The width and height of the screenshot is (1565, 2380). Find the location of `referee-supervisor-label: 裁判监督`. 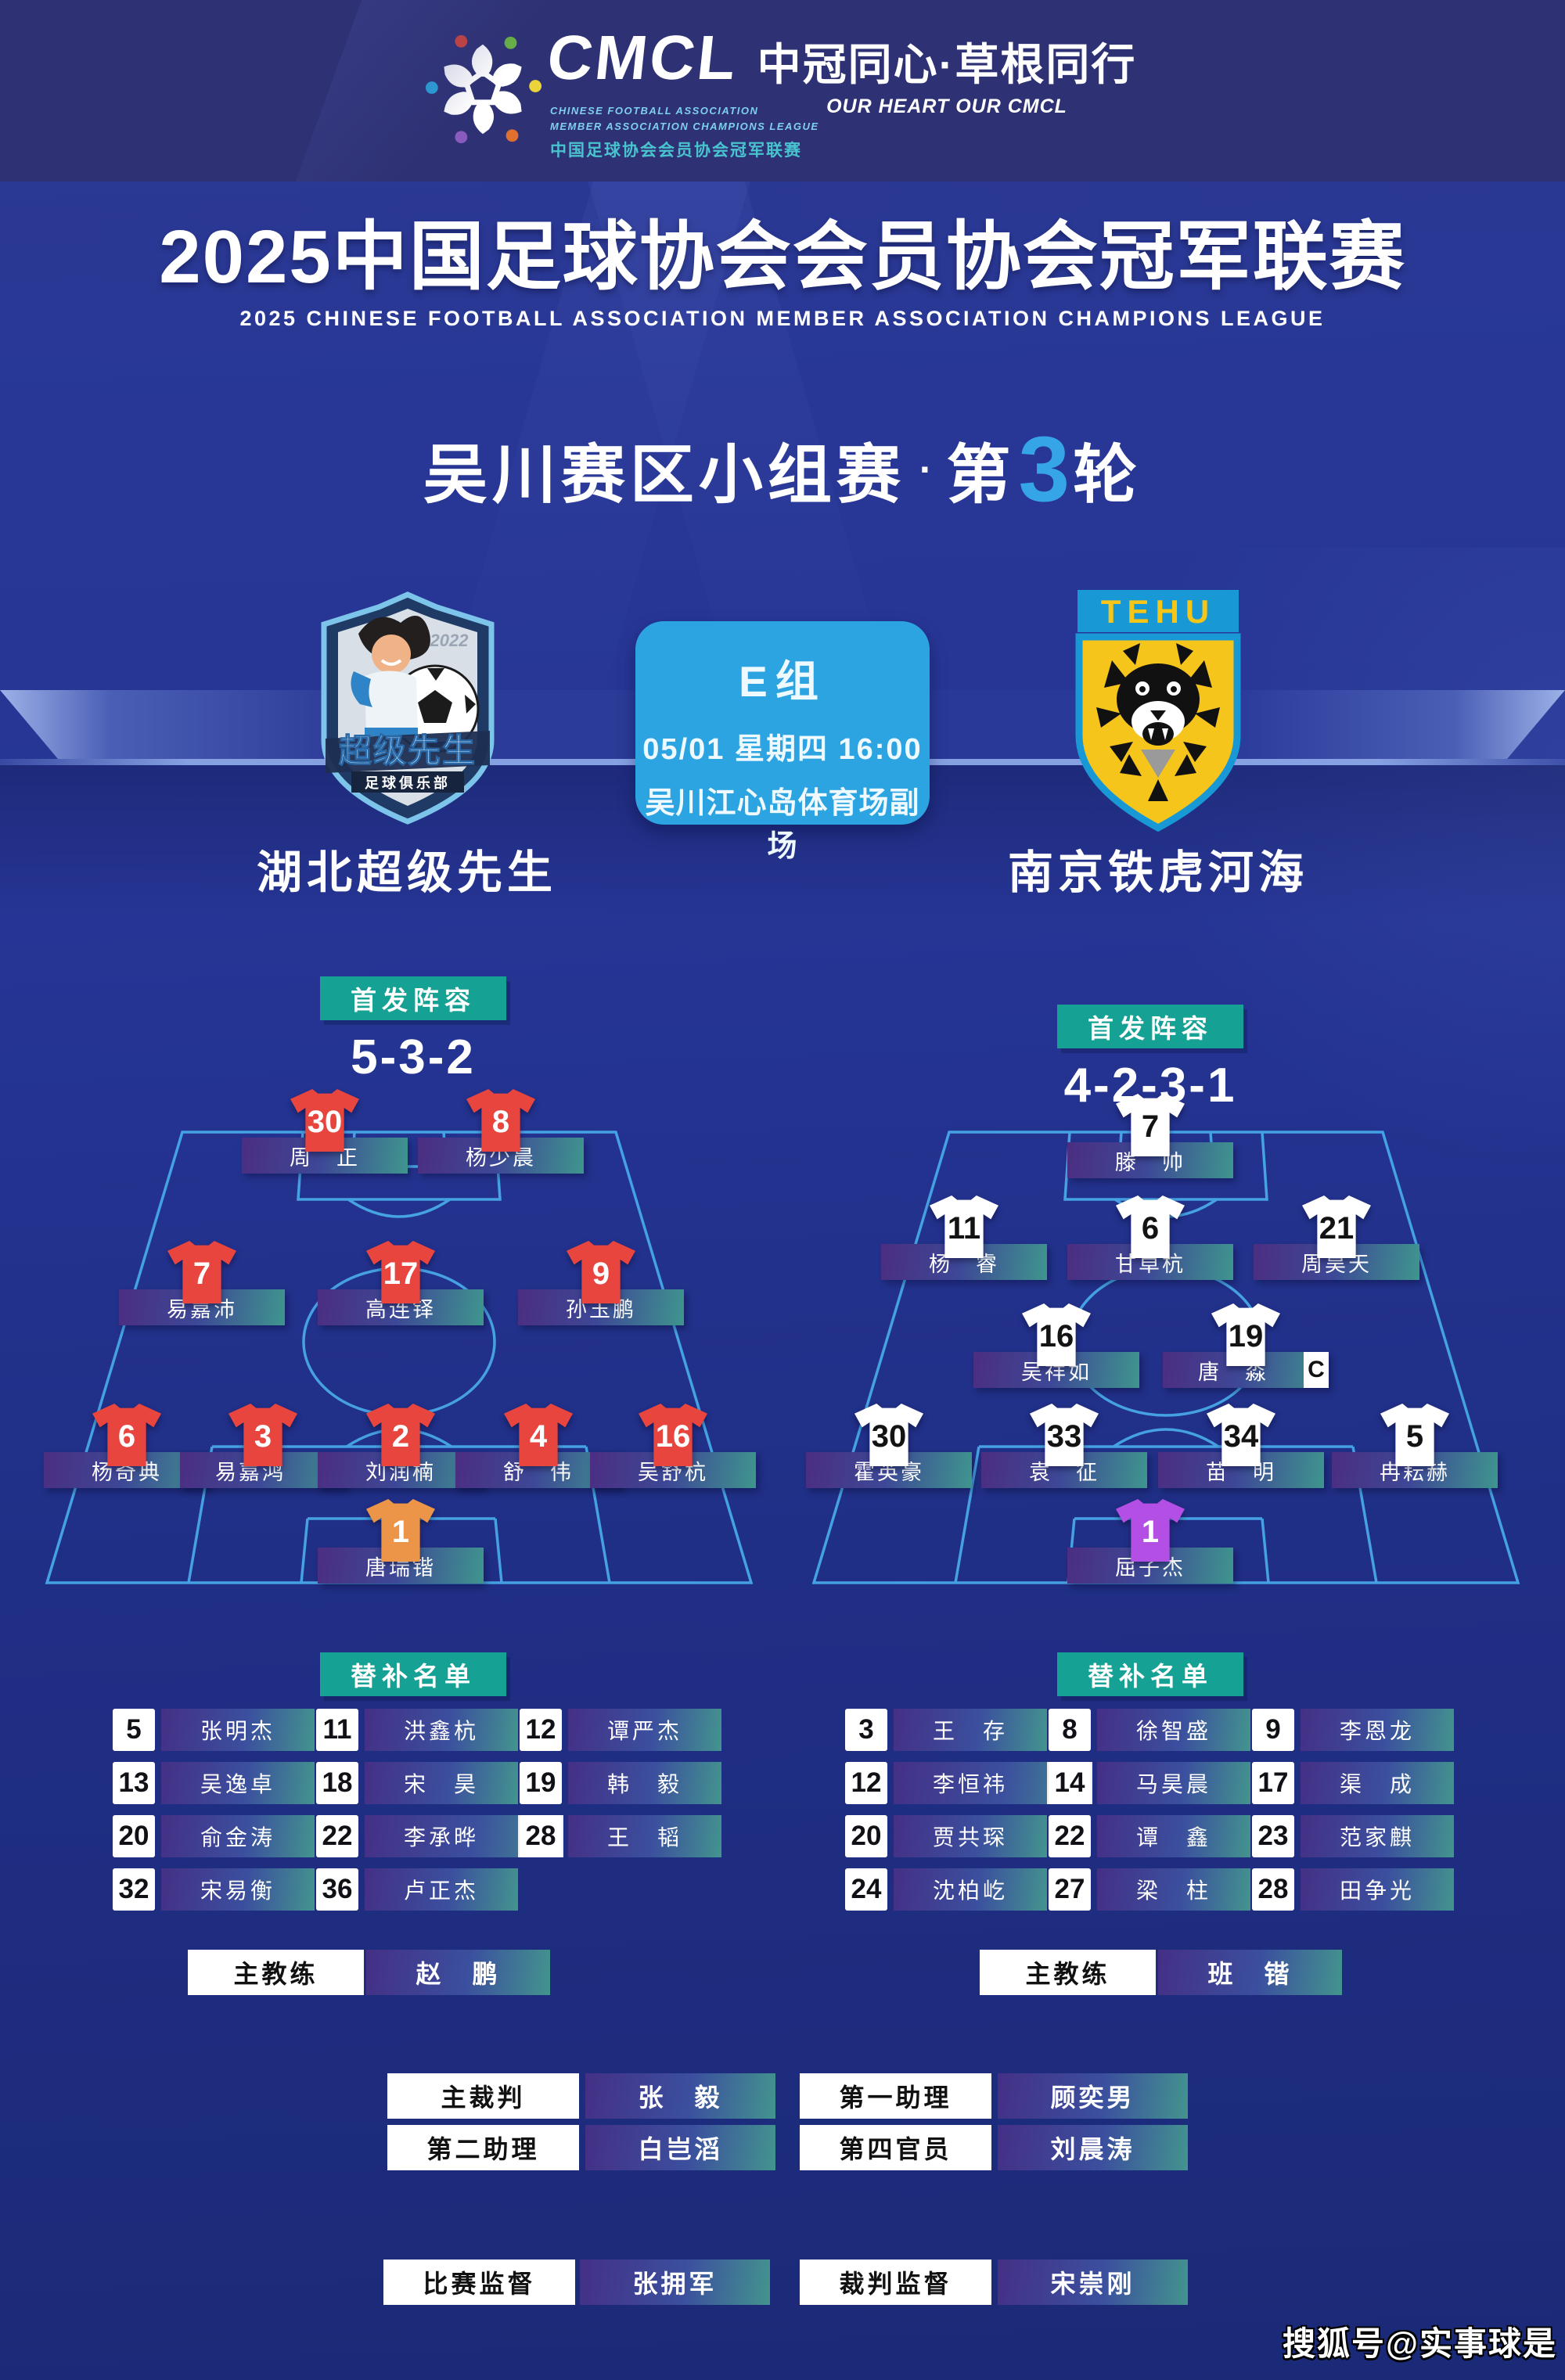

referee-supervisor-label: 裁判监督 is located at coordinates (895, 2282).